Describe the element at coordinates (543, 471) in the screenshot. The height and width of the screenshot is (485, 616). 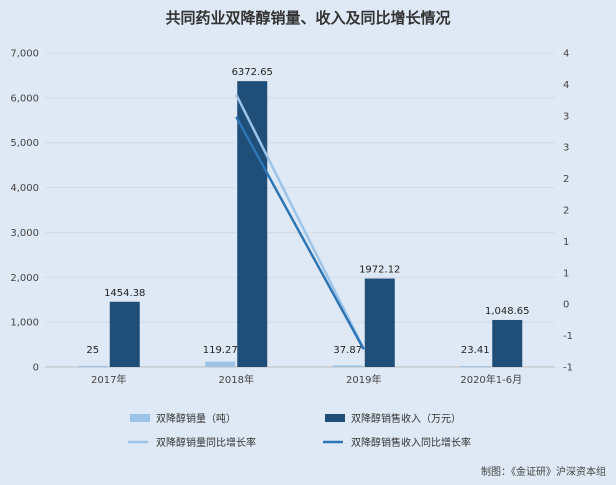
I see `source-note: 制图：《金证研》沪深资本组` at that location.